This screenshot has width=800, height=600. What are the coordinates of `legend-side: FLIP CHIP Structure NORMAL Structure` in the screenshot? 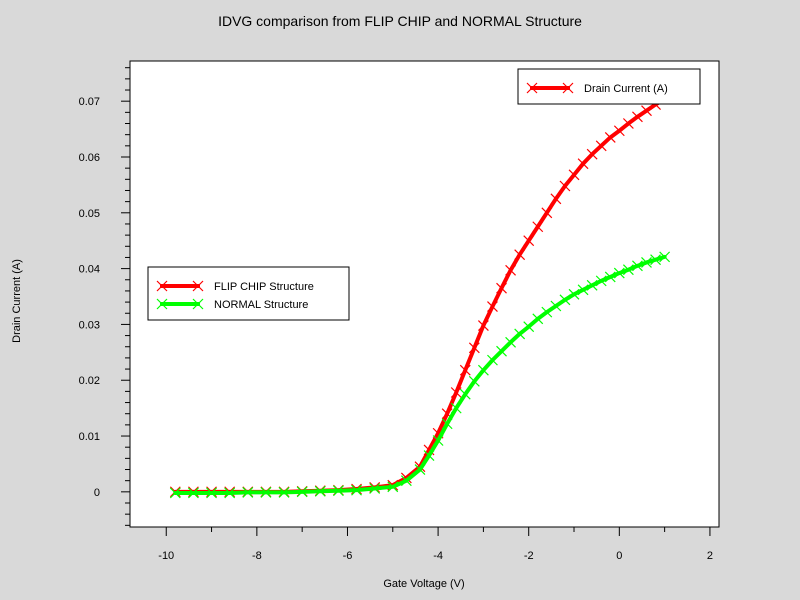 It's located at (248, 293).